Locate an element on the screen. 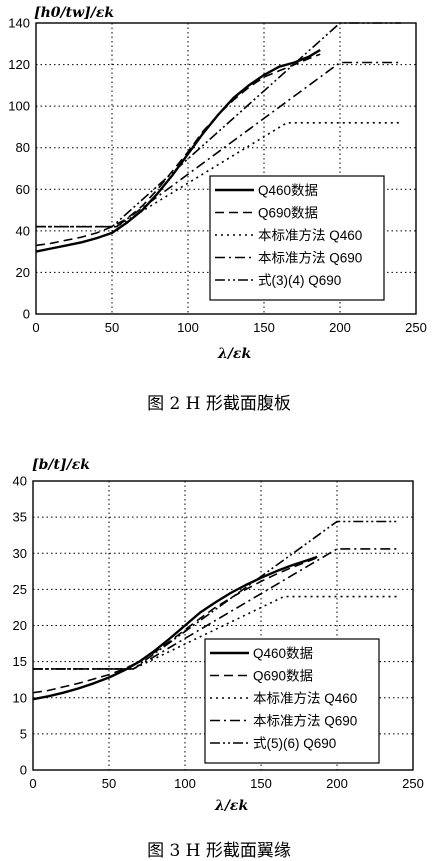  y-tick-label: 140 is located at coordinates (19, 23).